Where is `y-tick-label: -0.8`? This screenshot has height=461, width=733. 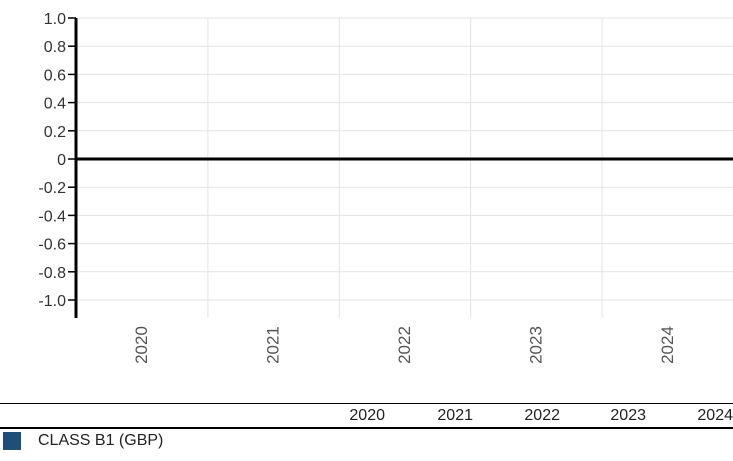
y-tick-label: -0.8 is located at coordinates (52, 273).